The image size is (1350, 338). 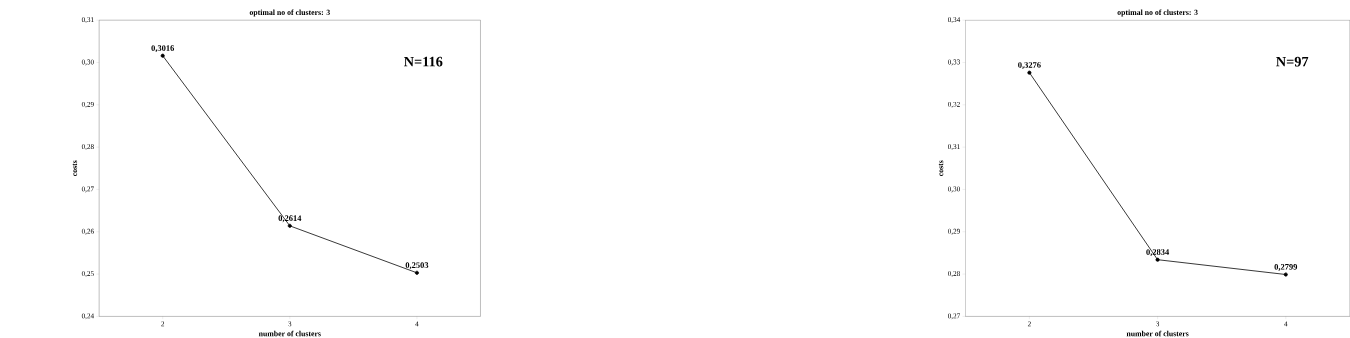 I want to click on annotation: N=116, so click(x=423, y=61).